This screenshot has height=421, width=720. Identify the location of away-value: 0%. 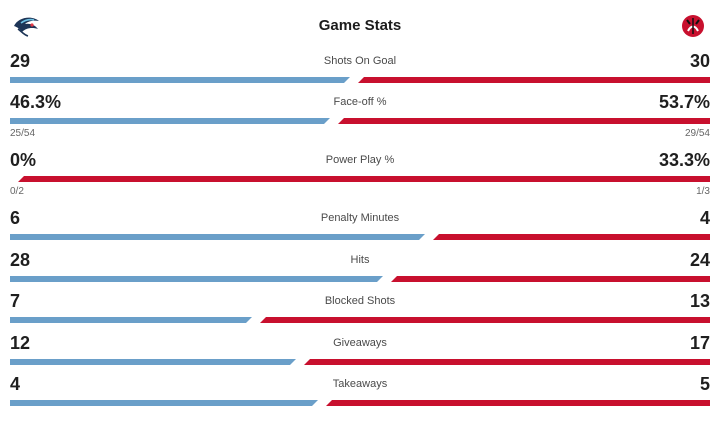
(23, 160).